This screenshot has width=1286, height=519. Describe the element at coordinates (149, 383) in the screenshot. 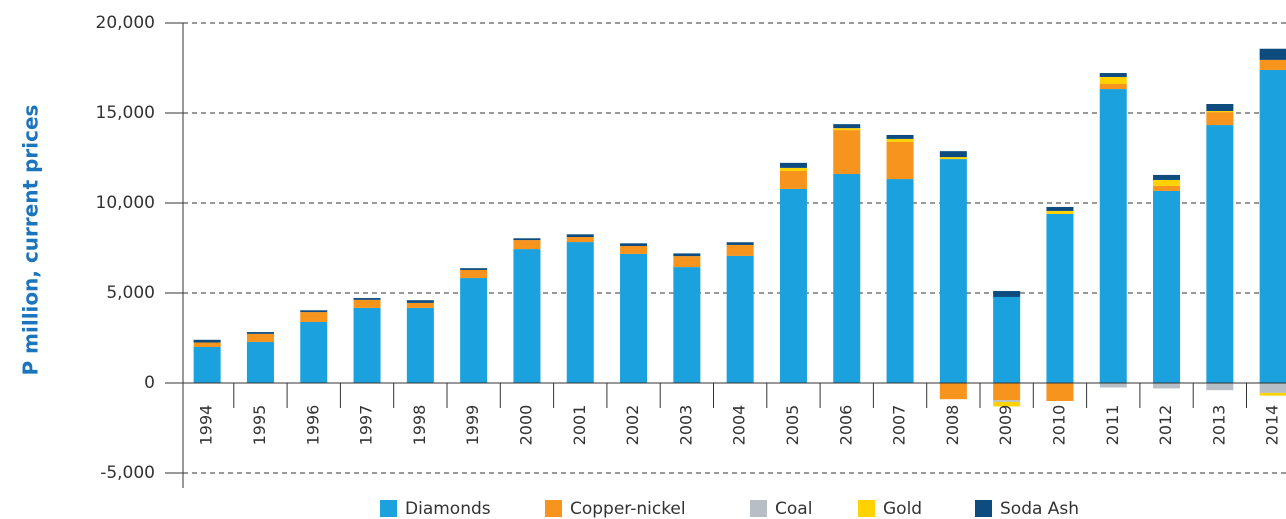

I see `y-tick-label: 0` at that location.